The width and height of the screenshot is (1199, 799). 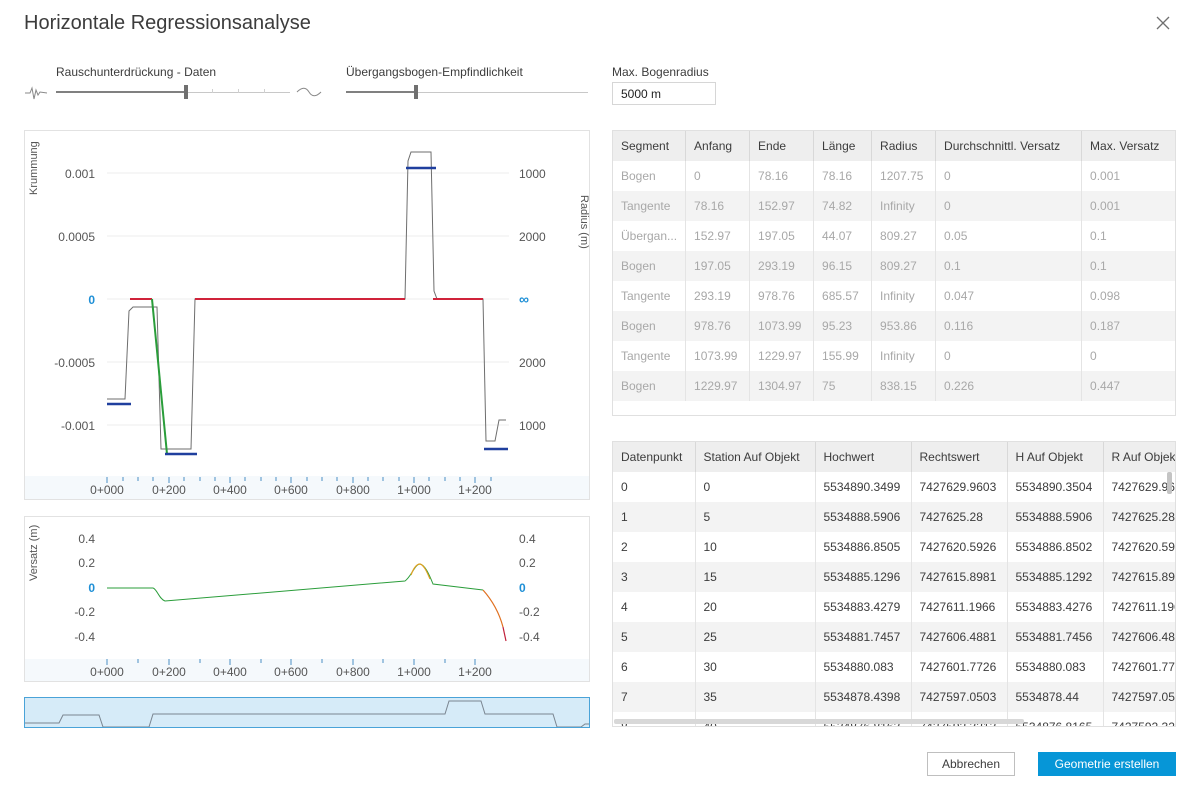 What do you see at coordinates (86, 563) in the screenshot?
I see `y-tick: 0.2` at bounding box center [86, 563].